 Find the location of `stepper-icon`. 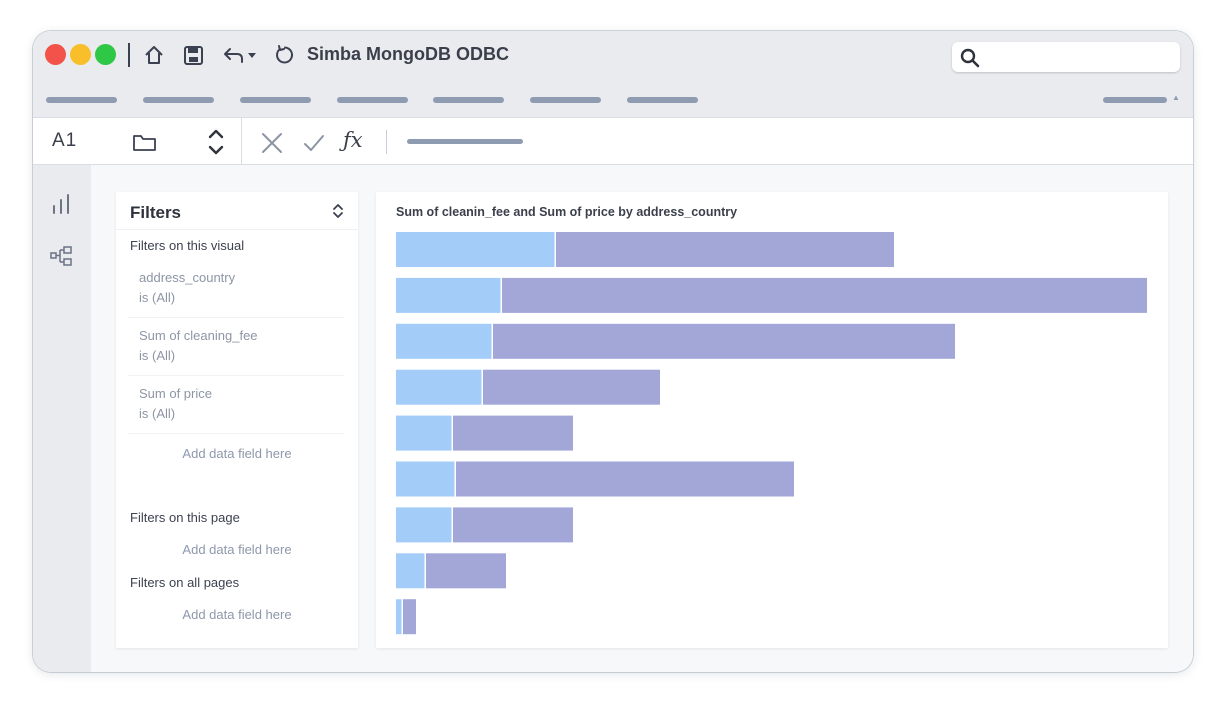

stepper-icon is located at coordinates (216, 142).